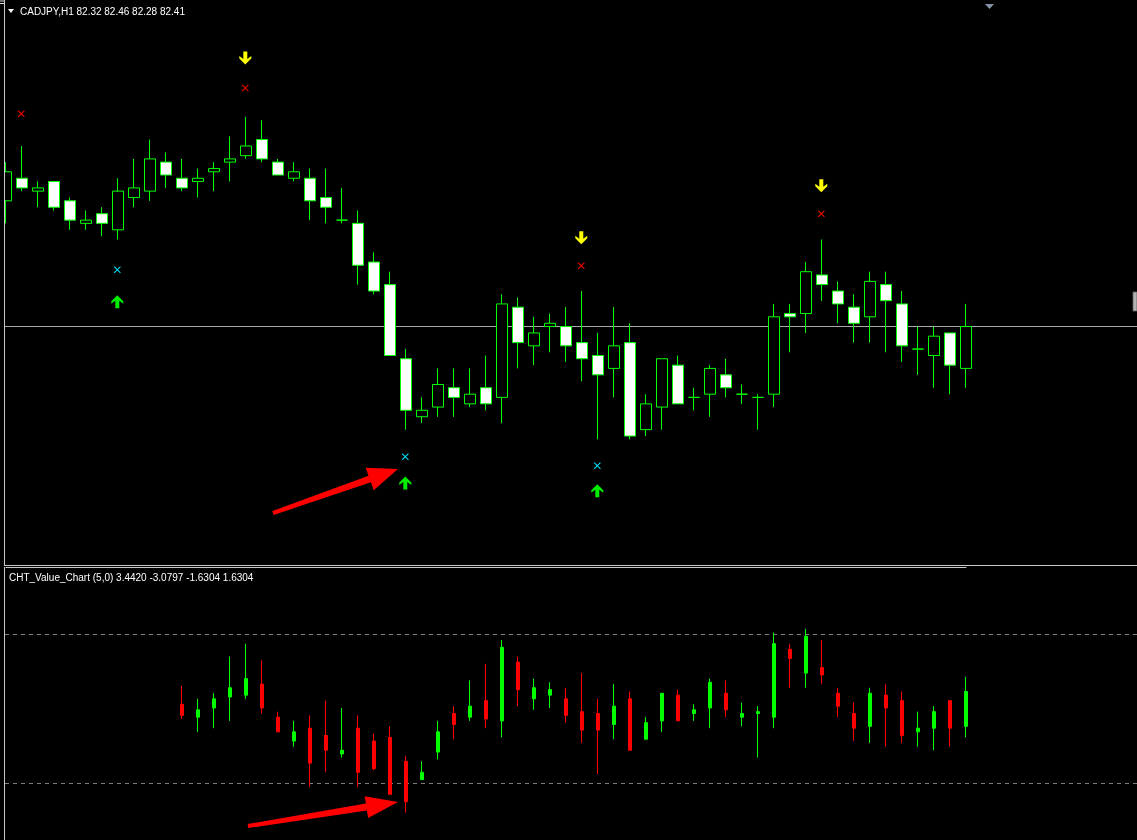 The height and width of the screenshot is (840, 1137). Describe the element at coordinates (103, 11) in the screenshot. I see `chart-title: CADJPY,H1 82.32 82.46 82.28 82.41` at that location.